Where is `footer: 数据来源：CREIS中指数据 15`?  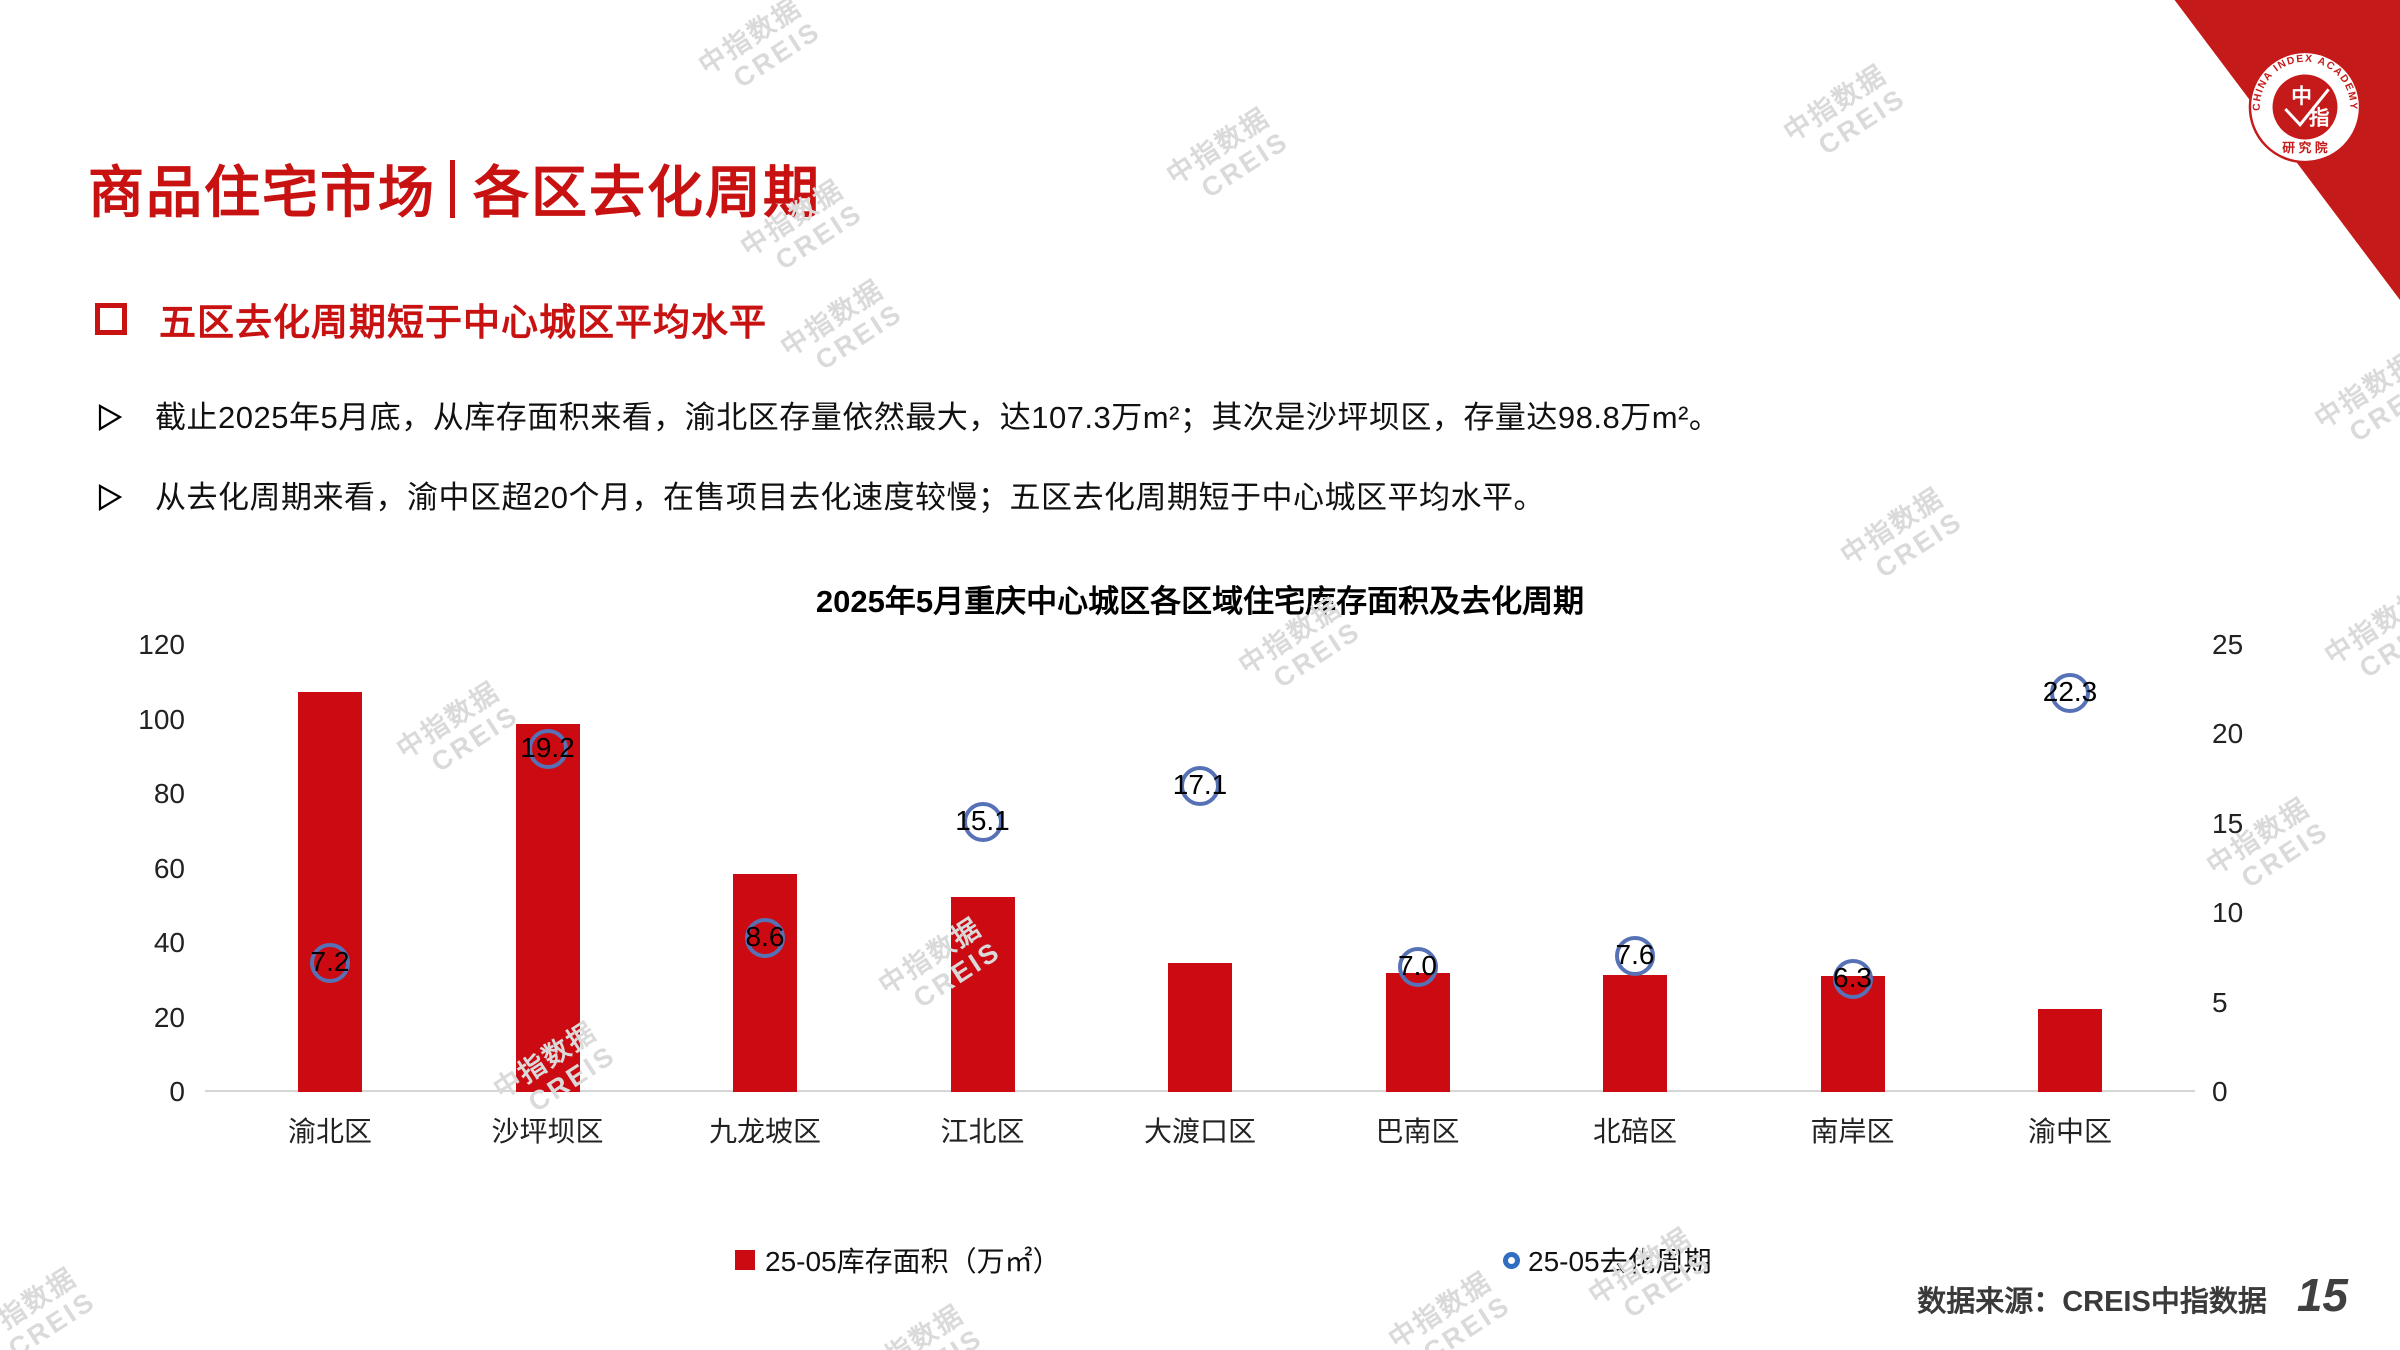 footer: 数据来源：CREIS中指数据 15 is located at coordinates (2132, 1295).